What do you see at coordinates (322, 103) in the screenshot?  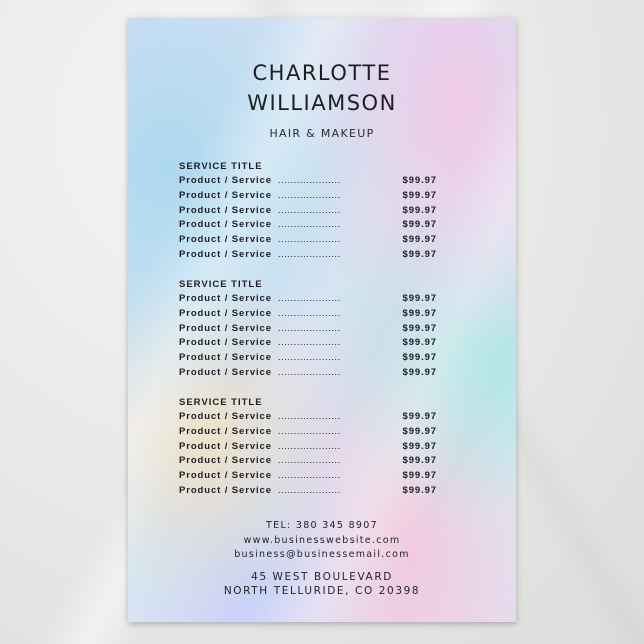 I see `name-line-2: WILLIAMSON` at bounding box center [322, 103].